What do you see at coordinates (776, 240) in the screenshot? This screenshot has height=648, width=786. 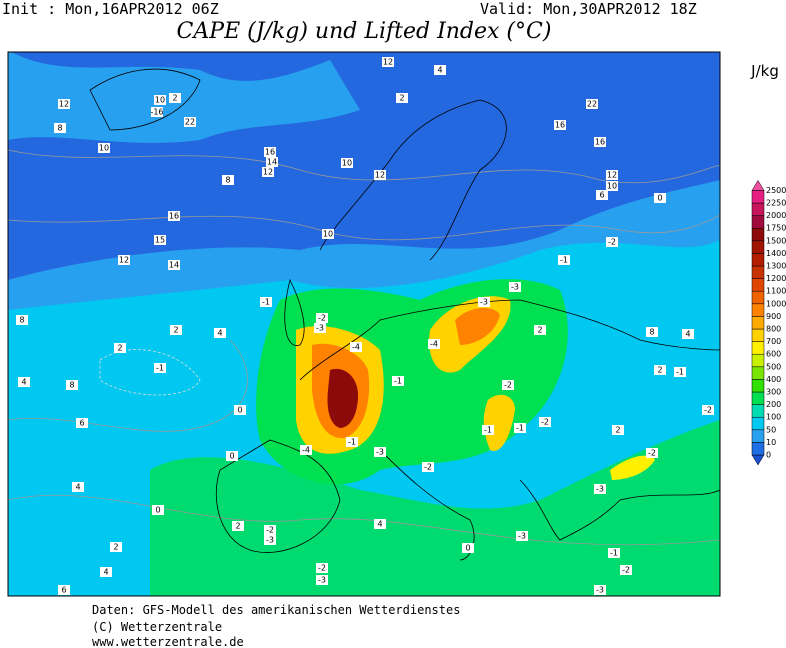 I see `colorbar-label: 1500` at bounding box center [776, 240].